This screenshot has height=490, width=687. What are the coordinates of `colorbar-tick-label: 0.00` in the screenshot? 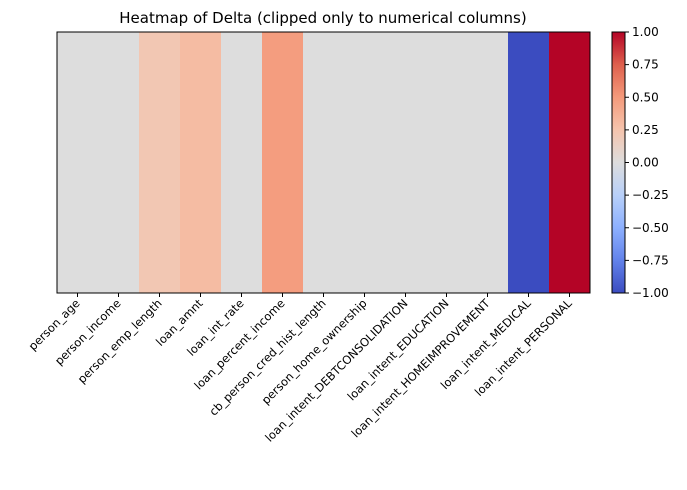 It's located at (645, 163).